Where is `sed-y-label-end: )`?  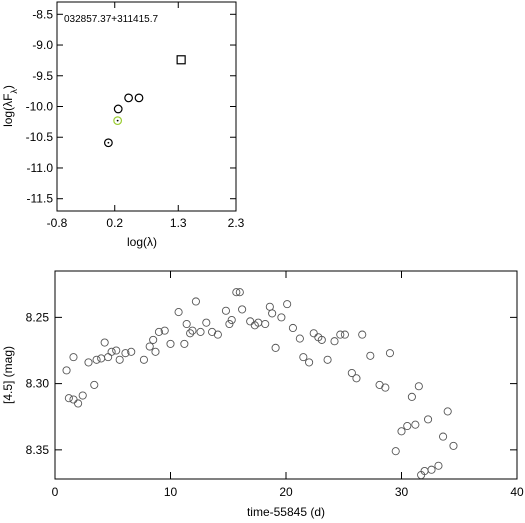
sed-y-label-end: ) is located at coordinates (8, 87).